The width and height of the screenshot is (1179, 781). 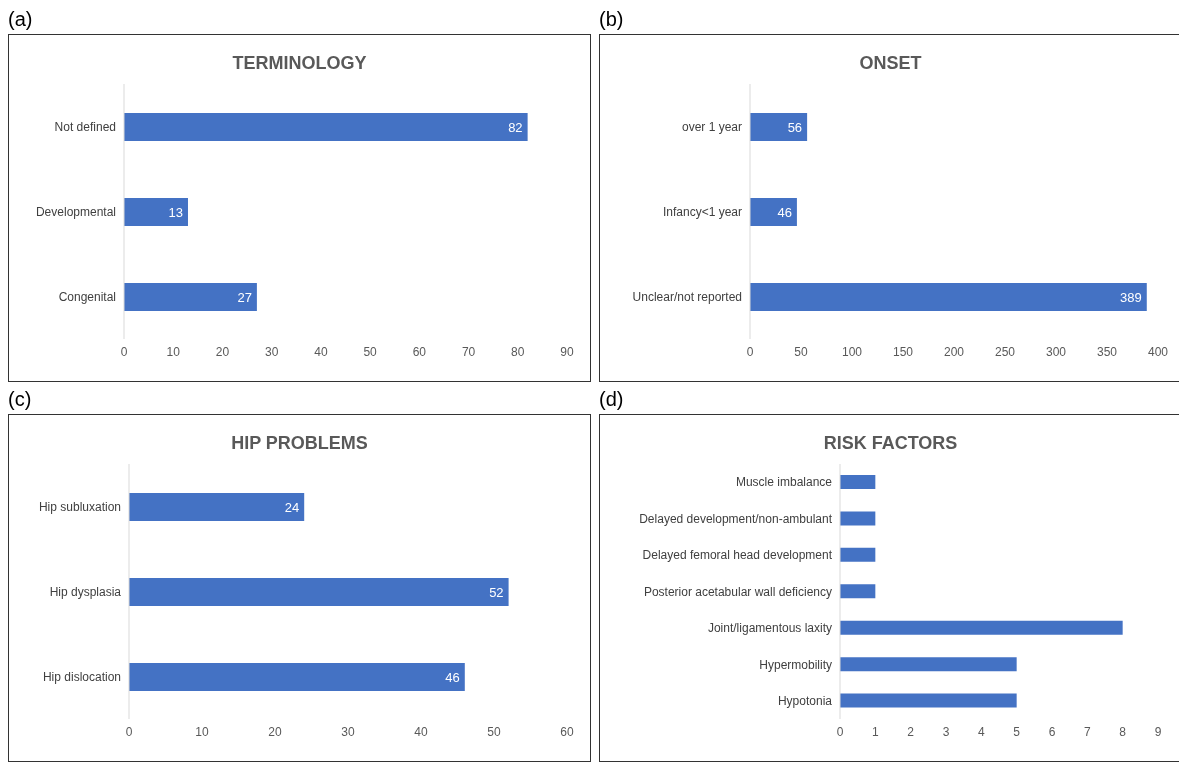 I want to click on chart-title: ONSET, so click(x=890, y=63).